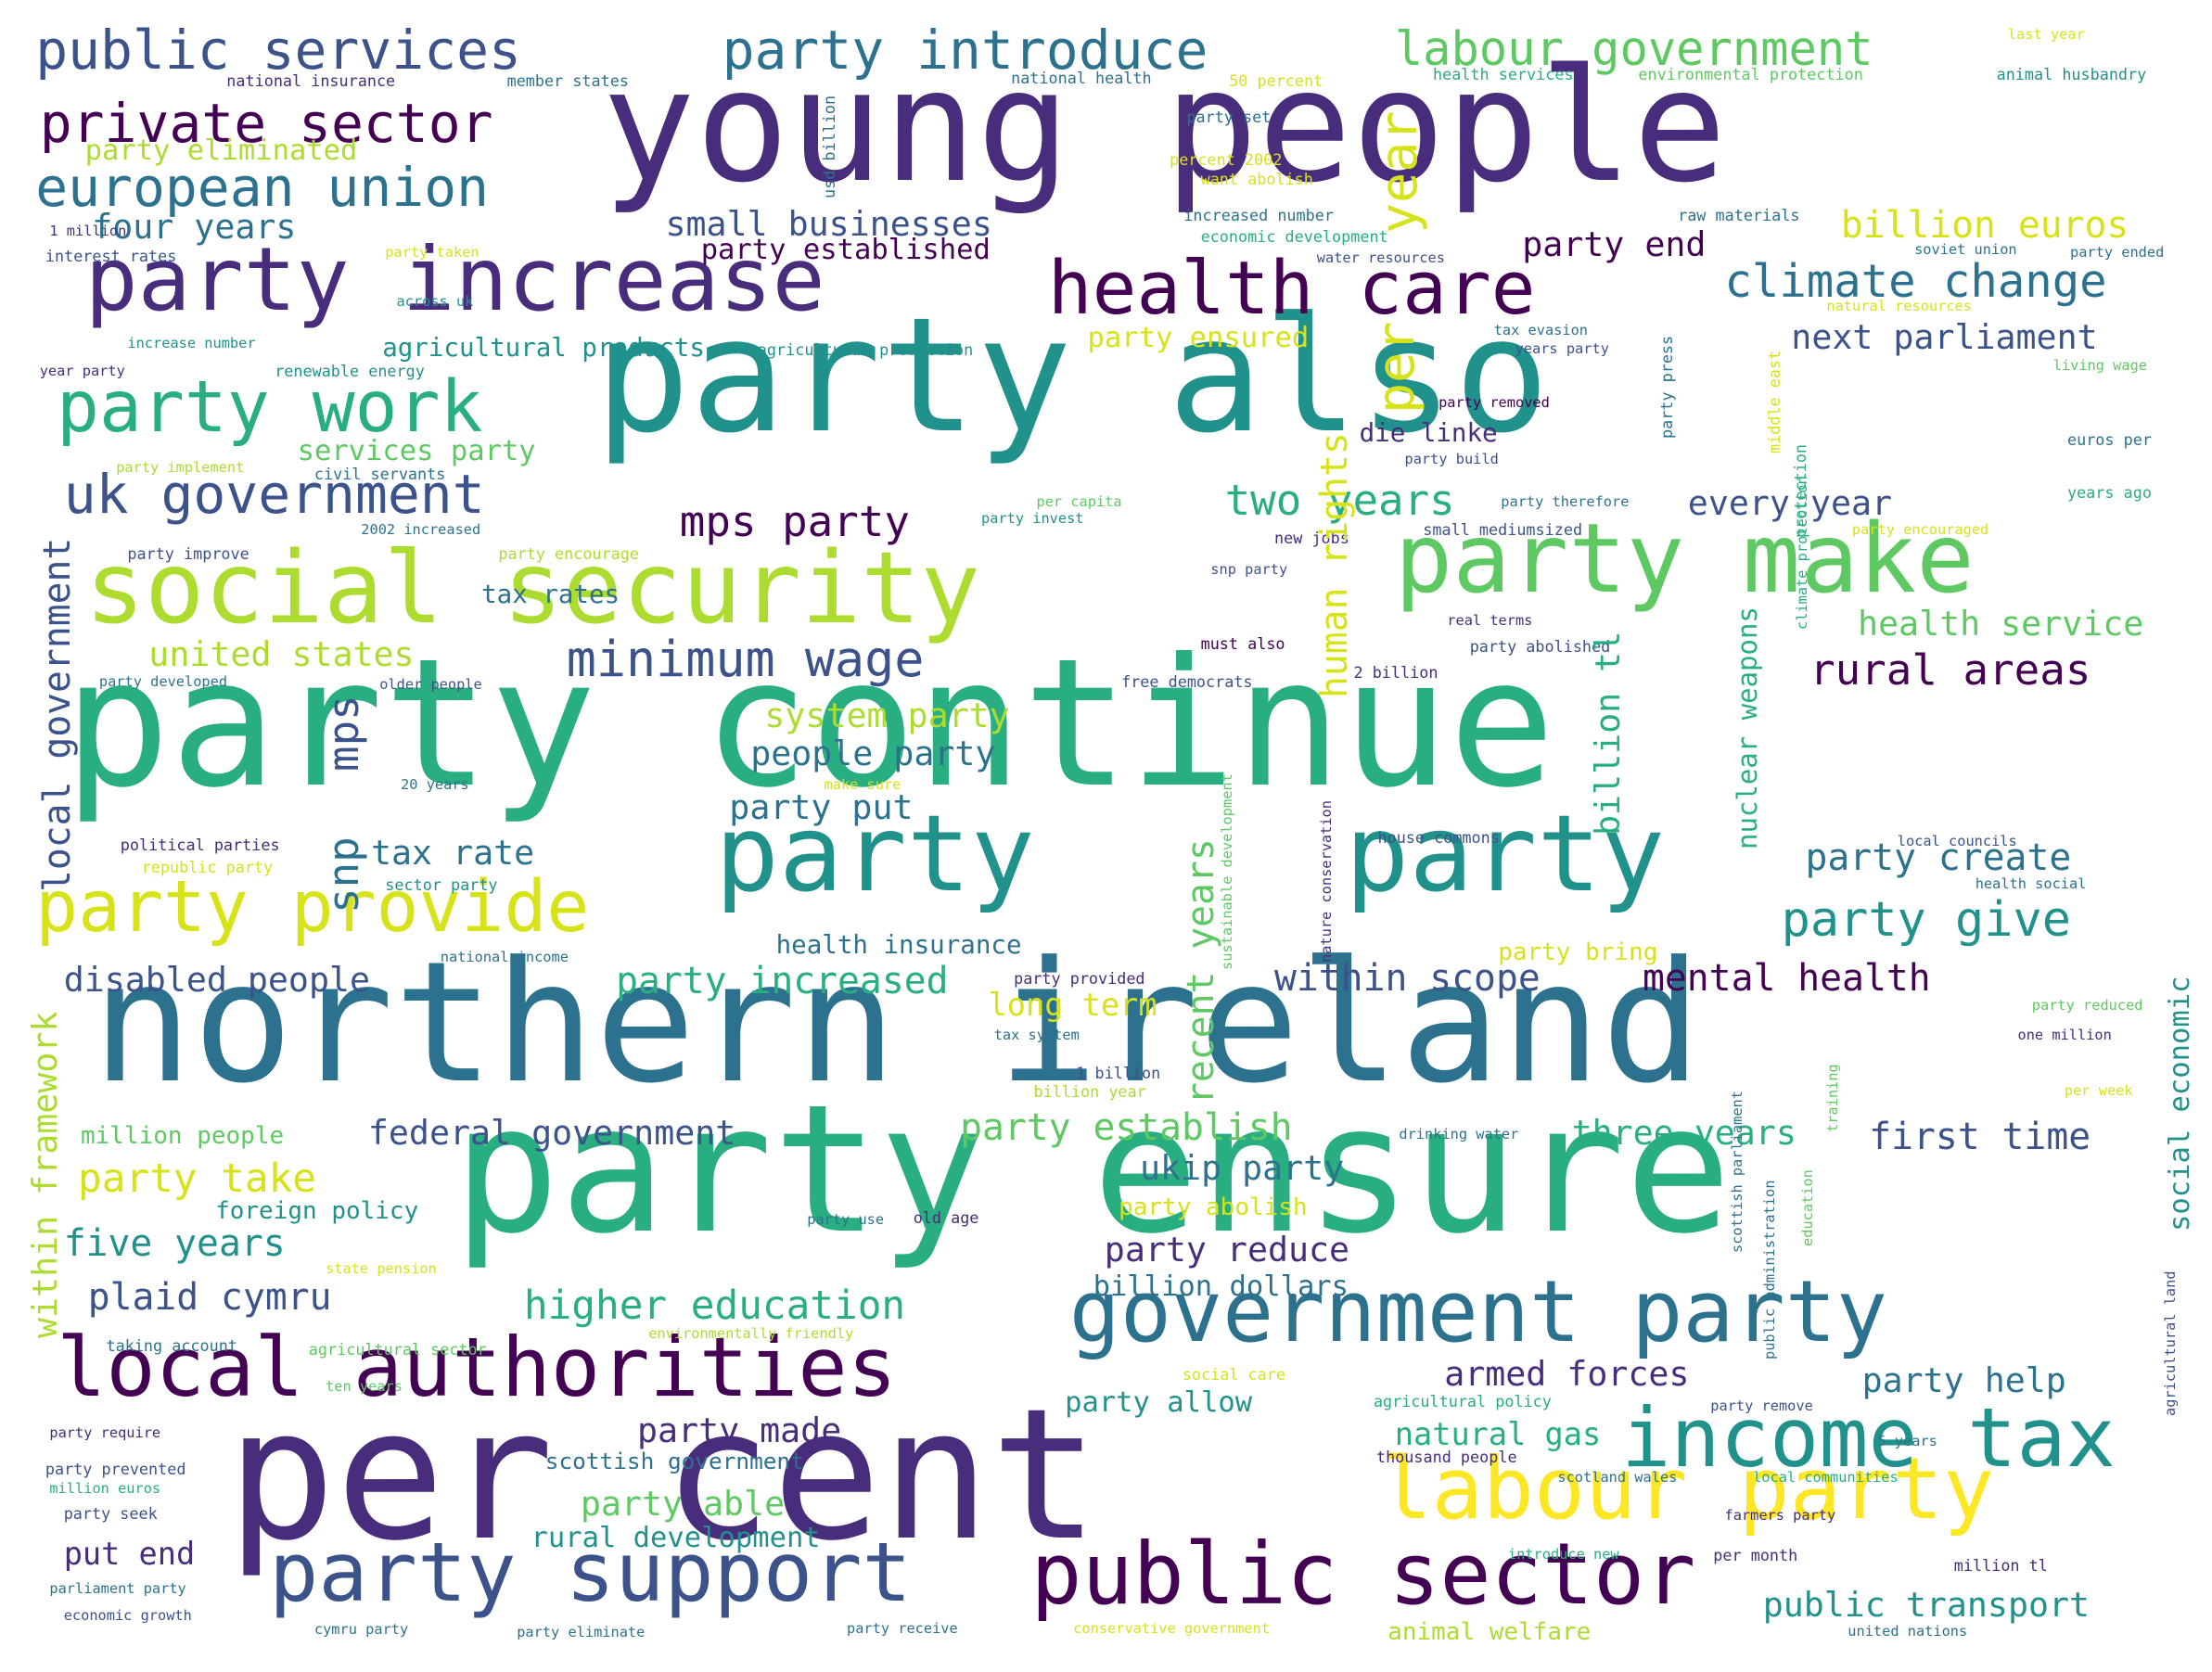 This screenshot has height=1672, width=2212. Describe the element at coordinates (897, 1022) in the screenshot. I see `cloud-word-northern-ireland-3: northern ireland` at that location.